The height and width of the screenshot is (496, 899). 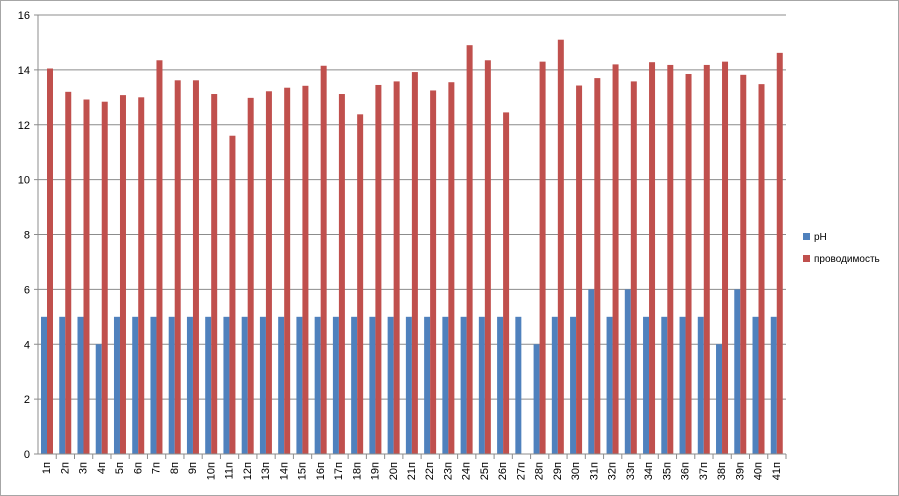 What do you see at coordinates (540, 471) in the screenshot?
I see `x-tick-label: 28п` at bounding box center [540, 471].